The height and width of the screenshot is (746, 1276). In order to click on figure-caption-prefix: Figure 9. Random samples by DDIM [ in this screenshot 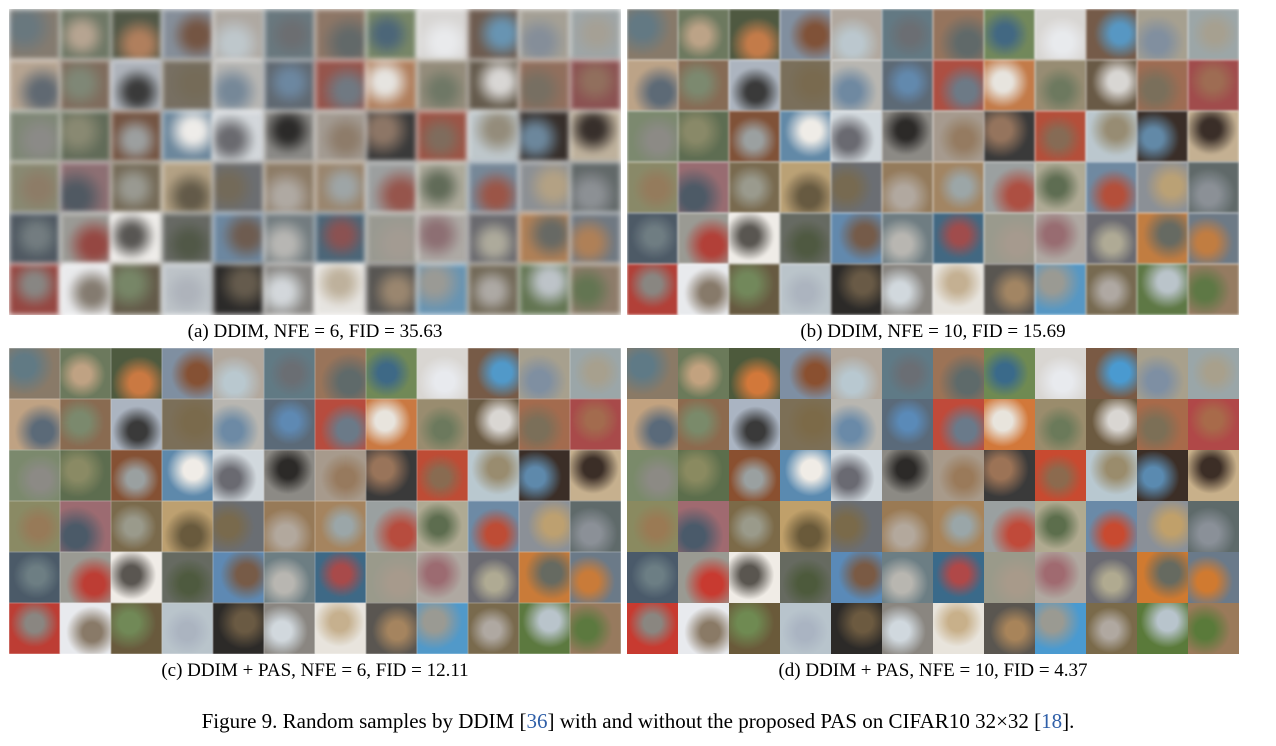, I will do `click(364, 721)`.